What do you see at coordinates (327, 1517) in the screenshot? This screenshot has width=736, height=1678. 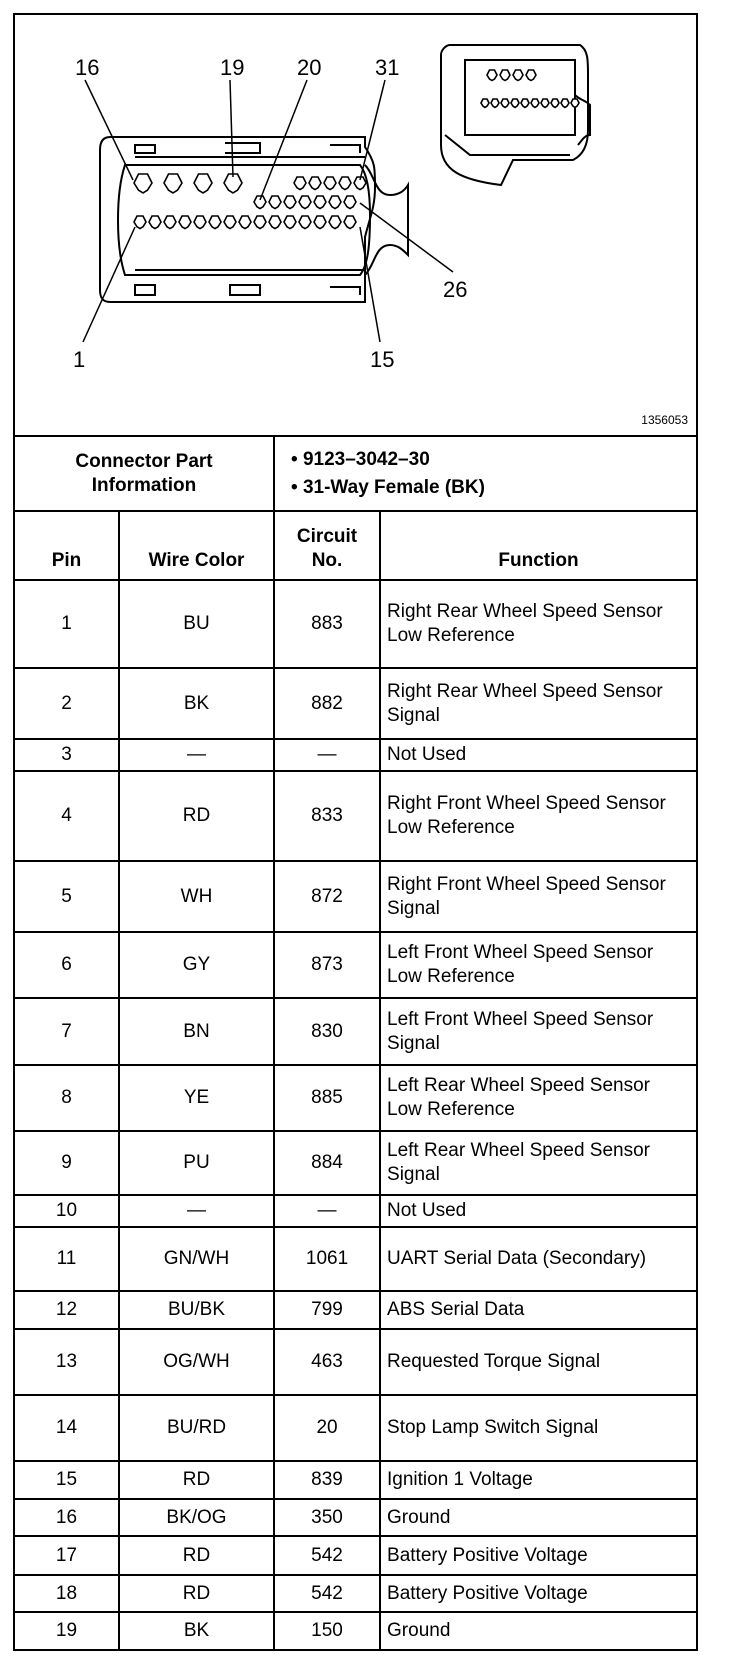 I see `circuit-cell: 350` at bounding box center [327, 1517].